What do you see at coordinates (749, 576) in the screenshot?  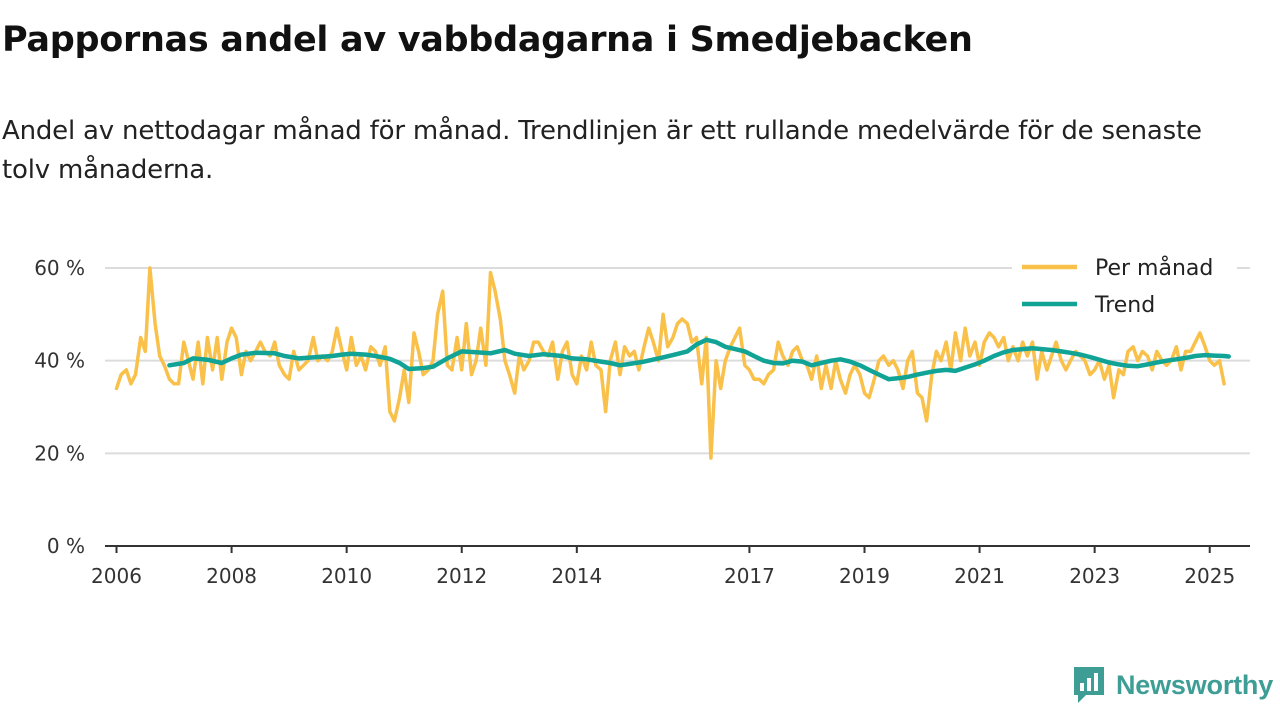 I see `x-tick-label: 2017` at bounding box center [749, 576].